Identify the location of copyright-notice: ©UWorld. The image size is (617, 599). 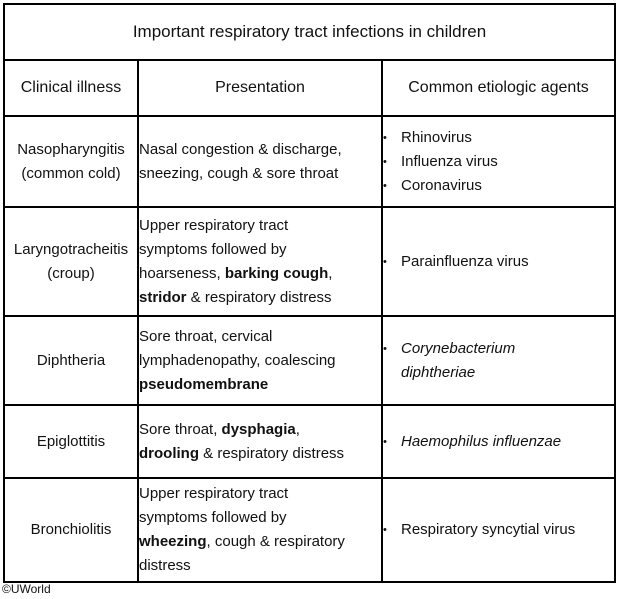
(26, 589).